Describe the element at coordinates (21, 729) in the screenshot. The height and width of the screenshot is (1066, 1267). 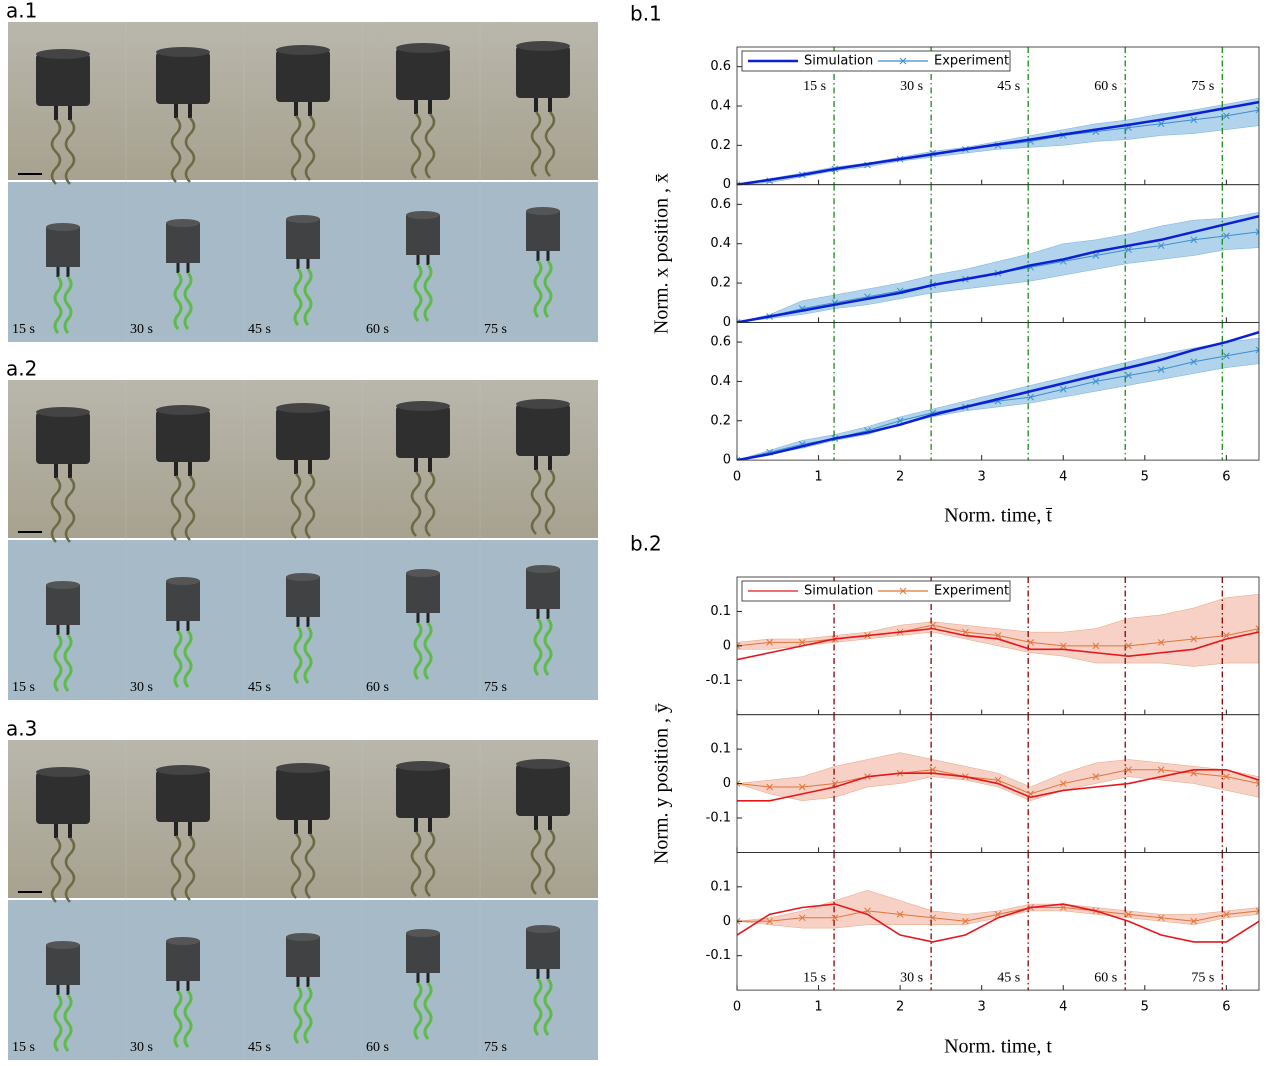
I see `panel-label: a.3` at that location.